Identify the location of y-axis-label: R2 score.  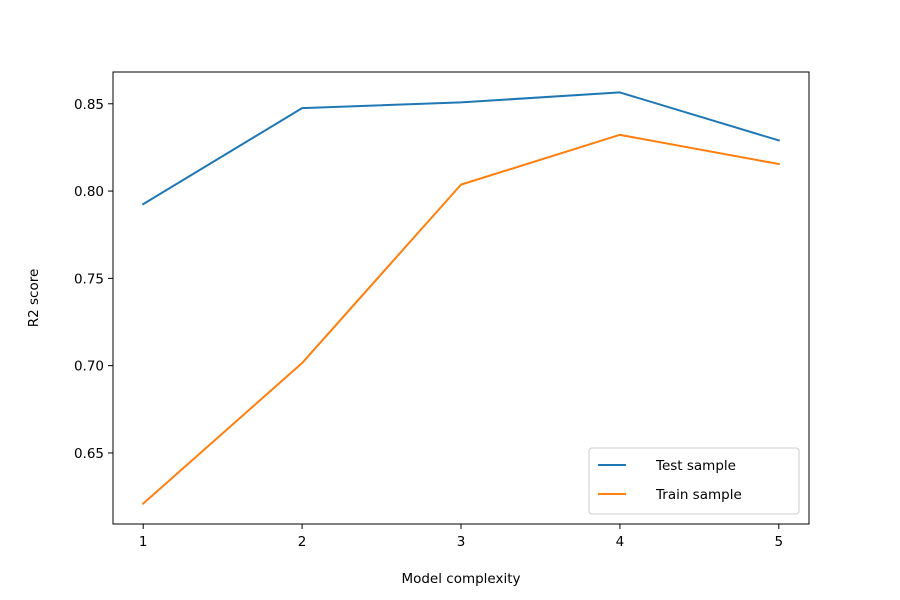
(34, 298).